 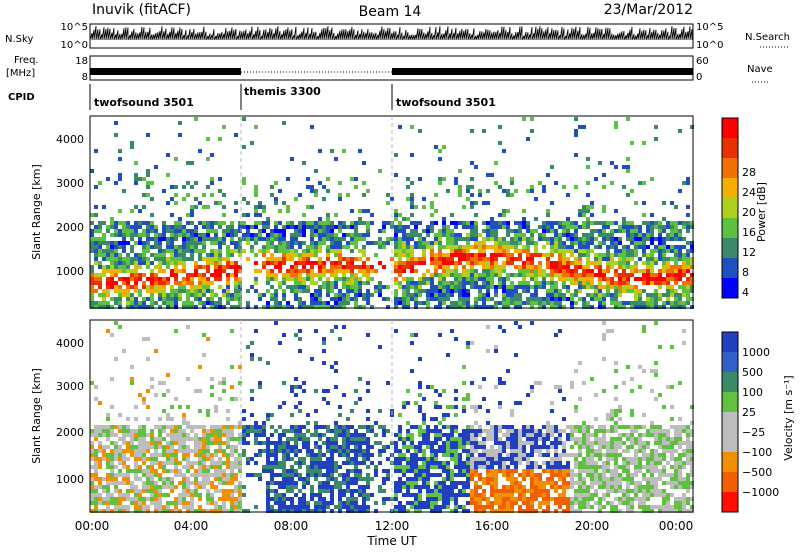 What do you see at coordinates (70, 271) in the screenshot?
I see `power-ytick-1000: 1000` at bounding box center [70, 271].